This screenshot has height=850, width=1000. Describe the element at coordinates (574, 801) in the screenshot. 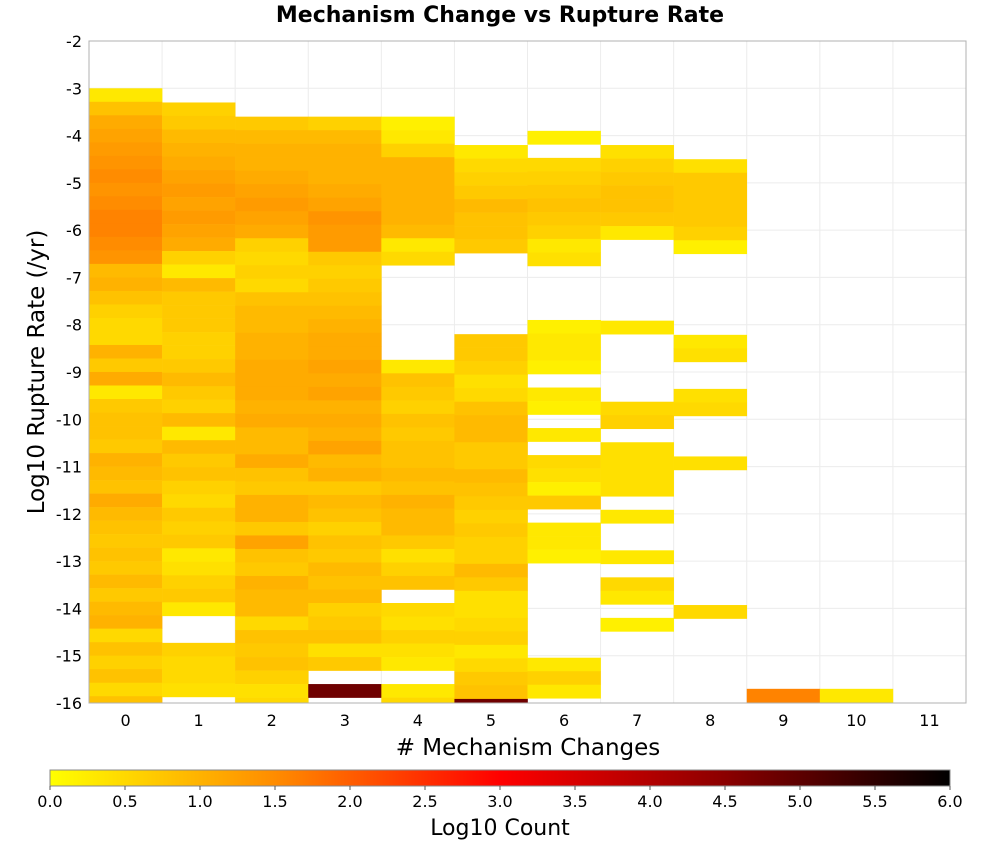

I see `colorbar-tick-label: 3.5` at that location.